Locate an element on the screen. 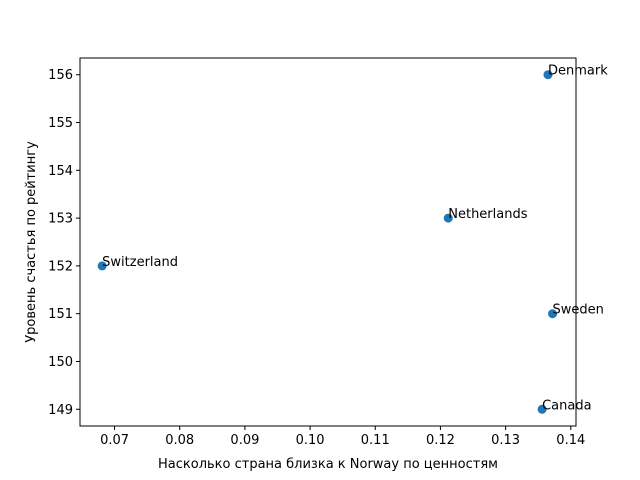 Image resolution: width=640 pixels, height=480 pixels. x-tick-label: 0.09 is located at coordinates (244, 440).